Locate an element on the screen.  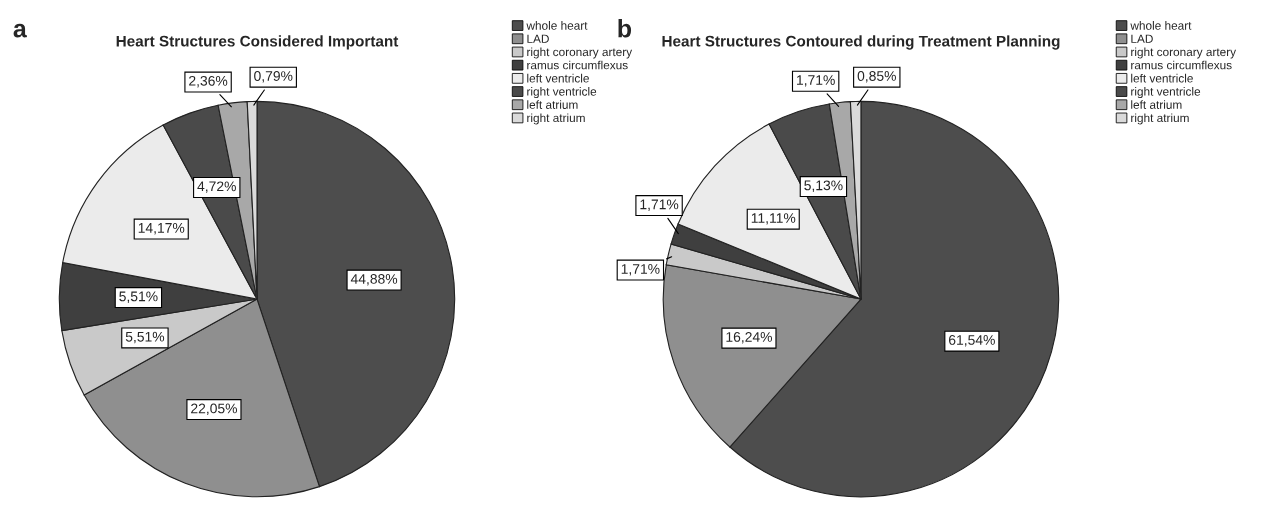
text: Heart Structures Contoured during Treatment Planning is located at coordinates (861, 42).